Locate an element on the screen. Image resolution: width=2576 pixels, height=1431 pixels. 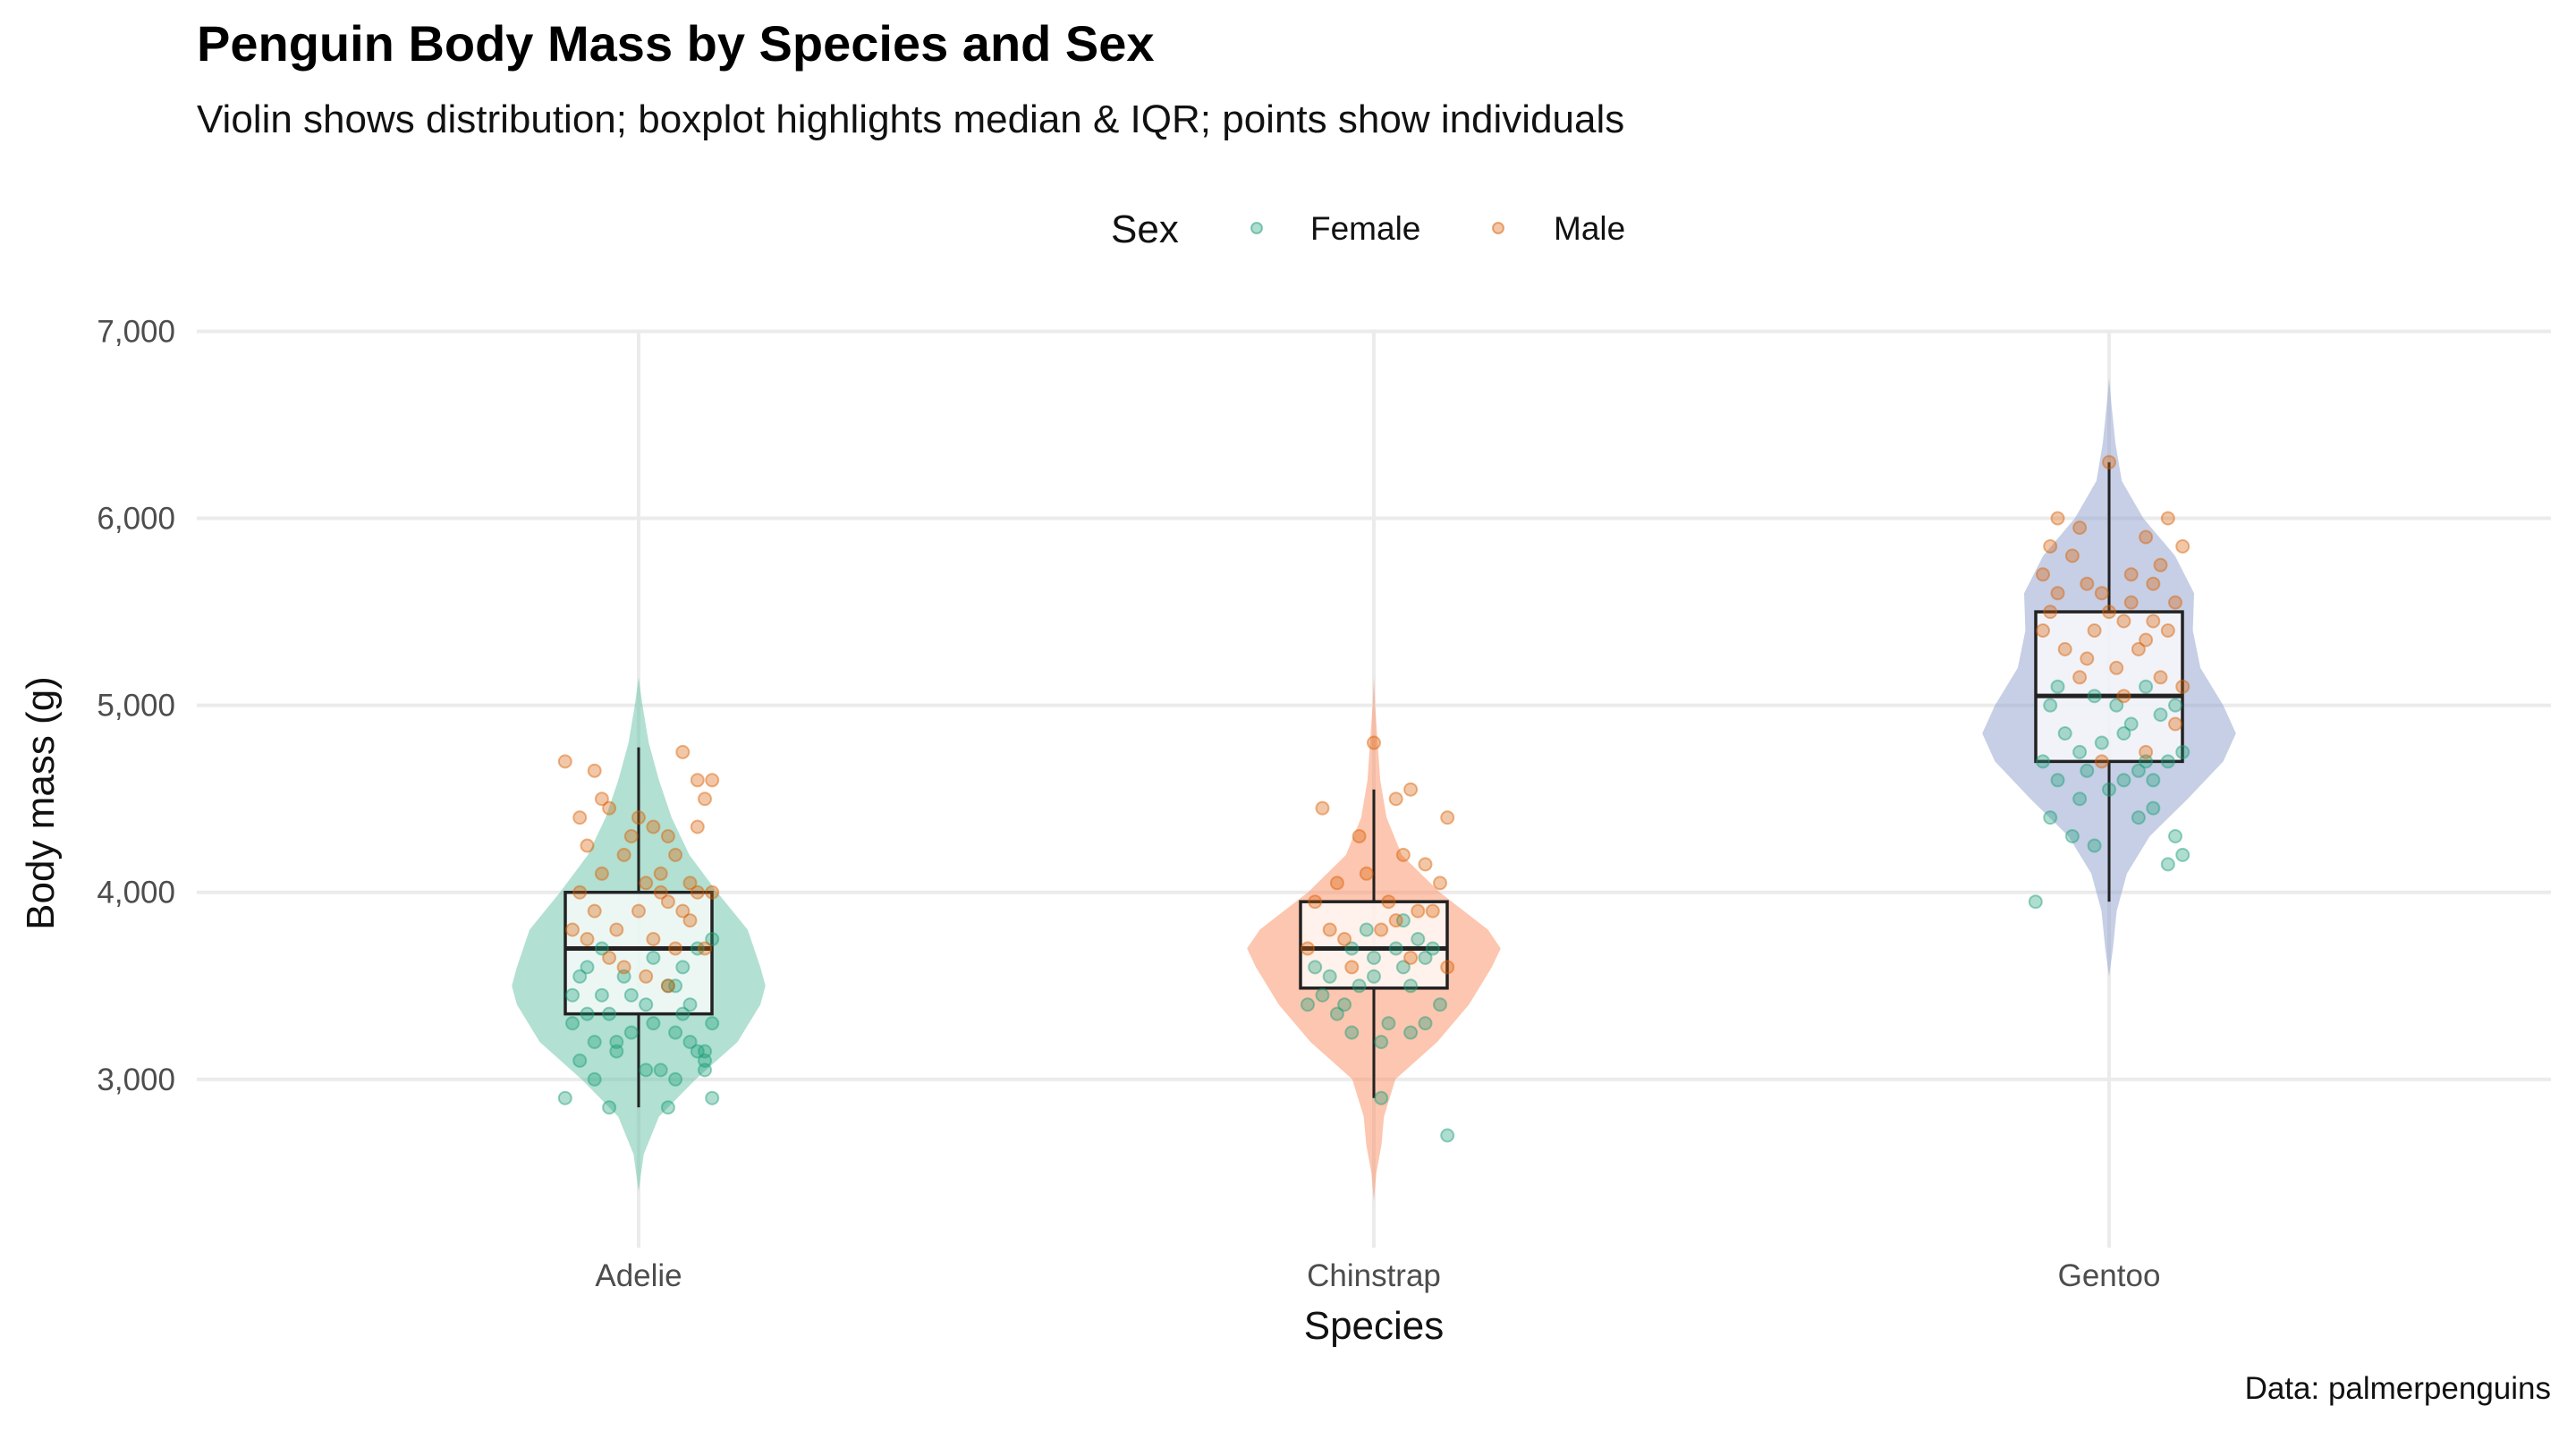
legend-key-female is located at coordinates (1256, 228).